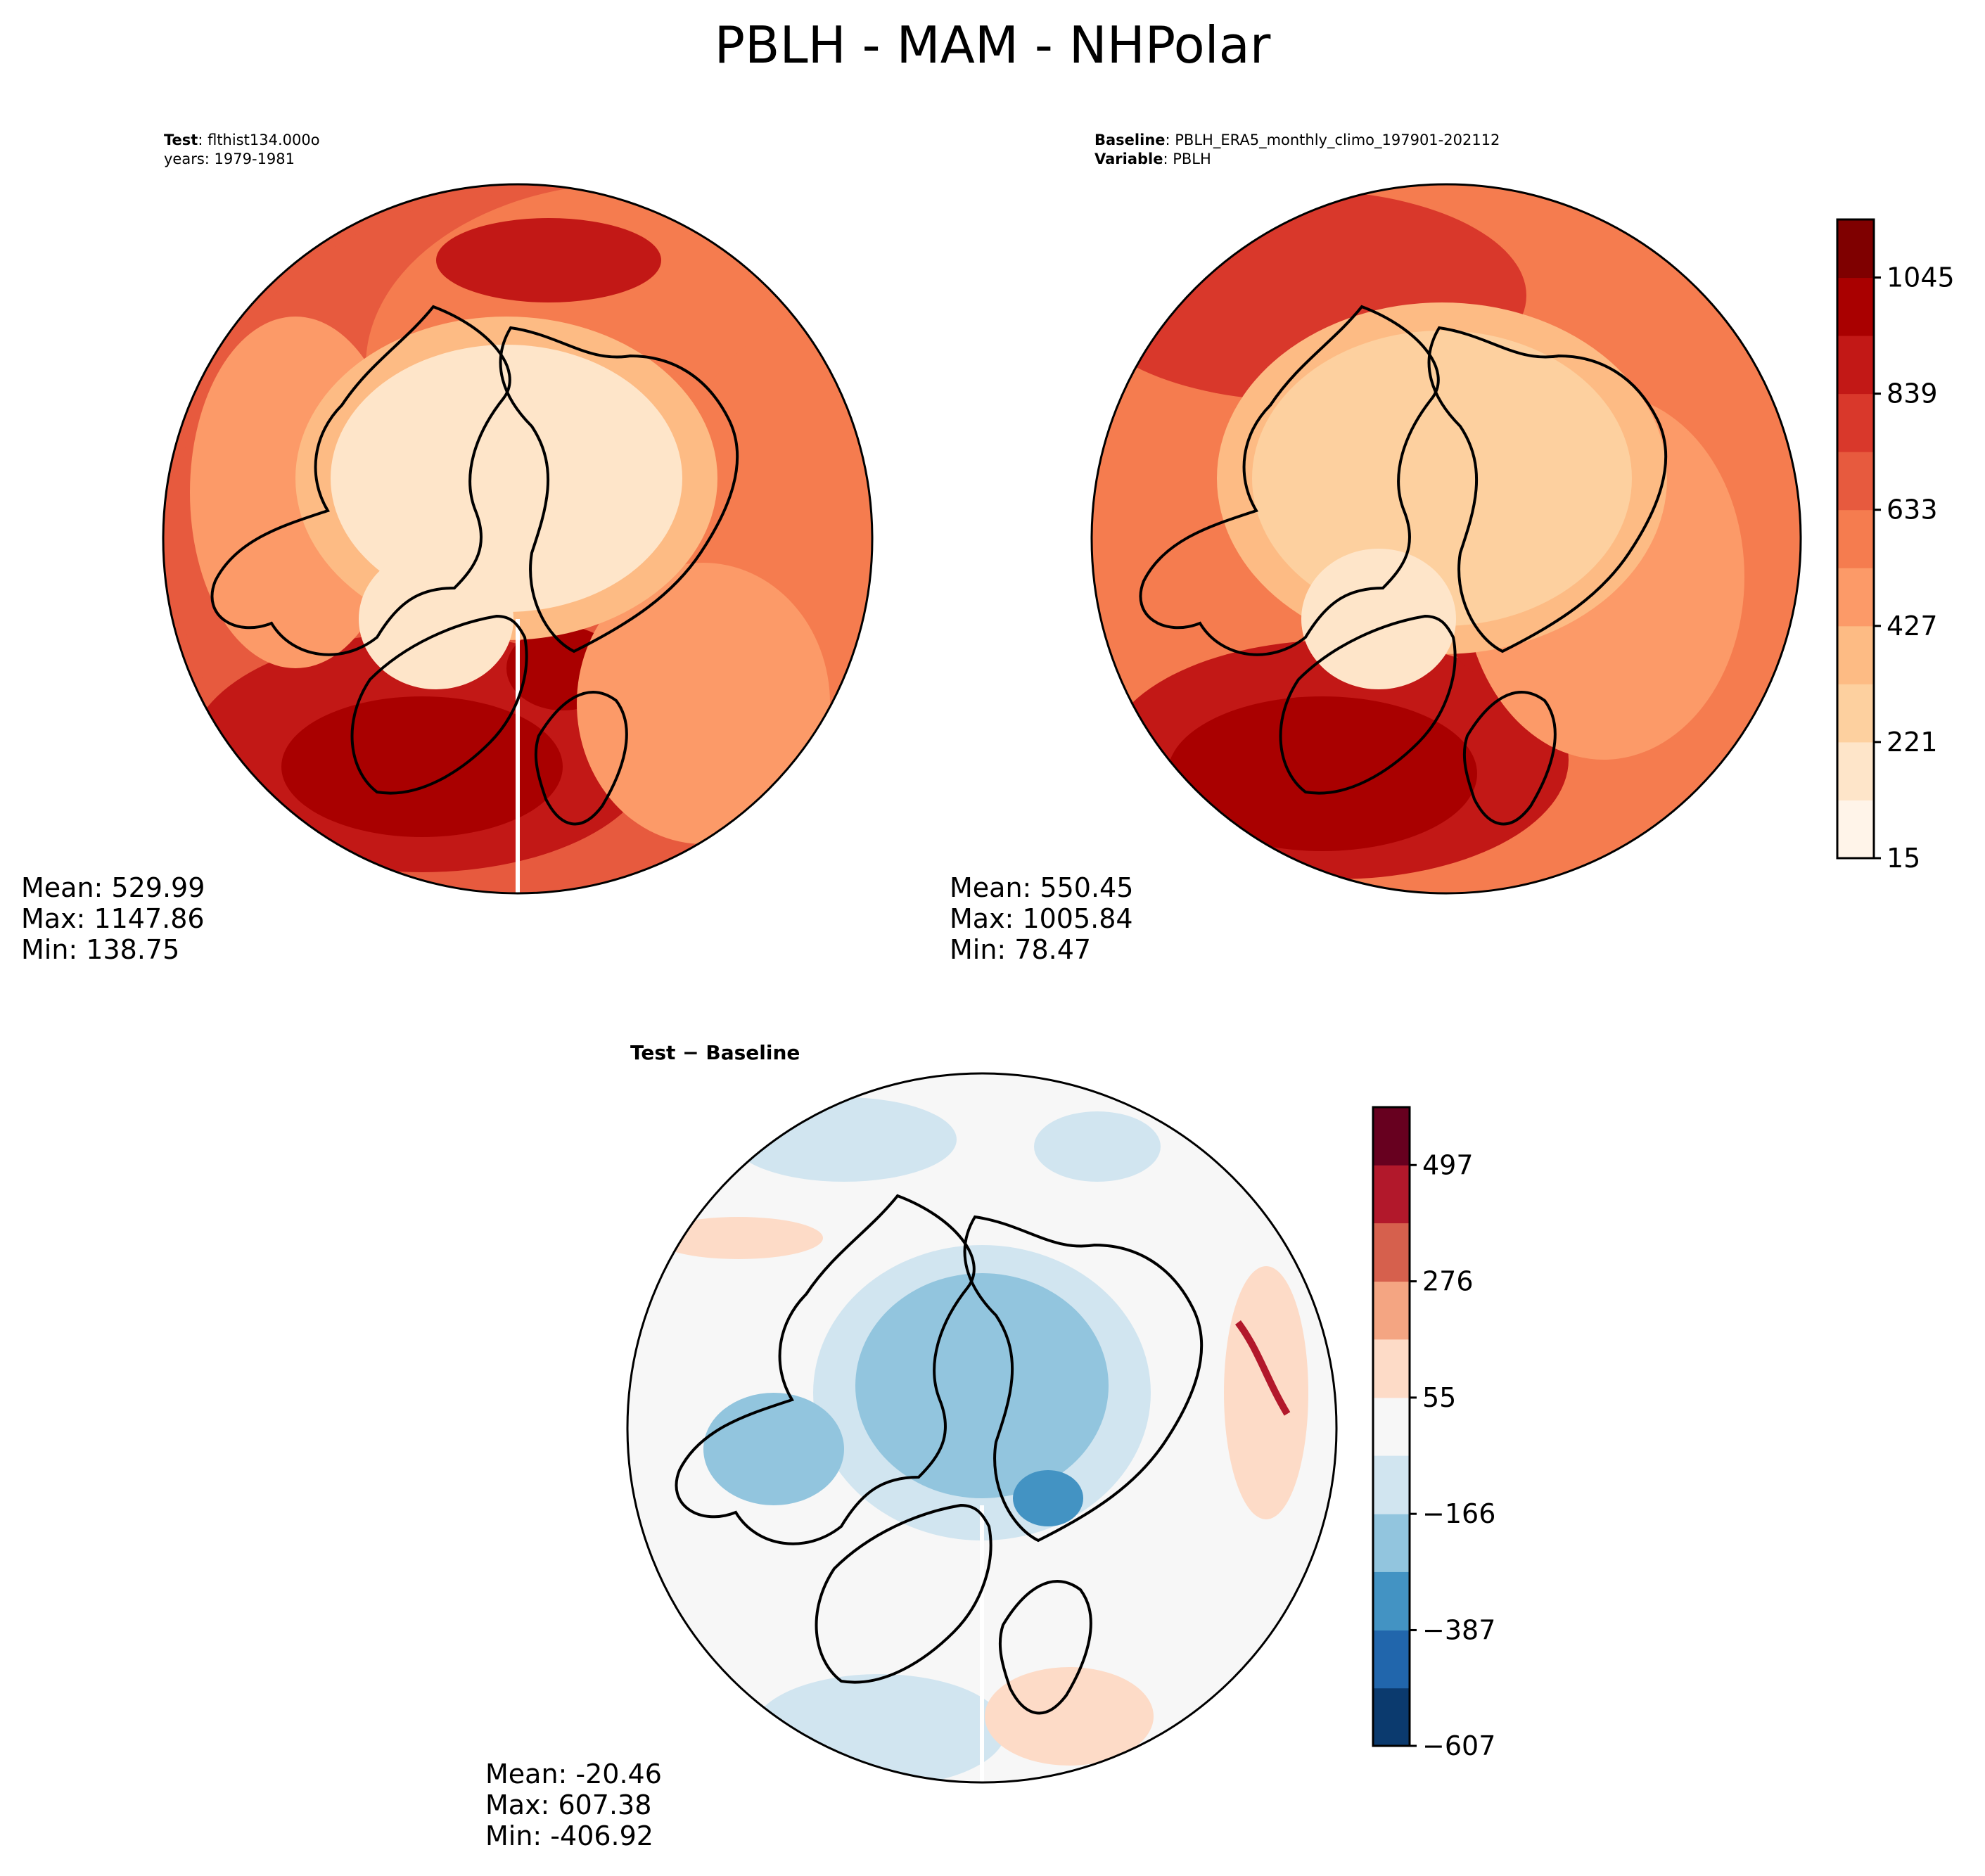 This screenshot has width=1985, height=1876. What do you see at coordinates (573, 1774) in the screenshot?
I see `diff-mean: Mean: -20.46` at bounding box center [573, 1774].